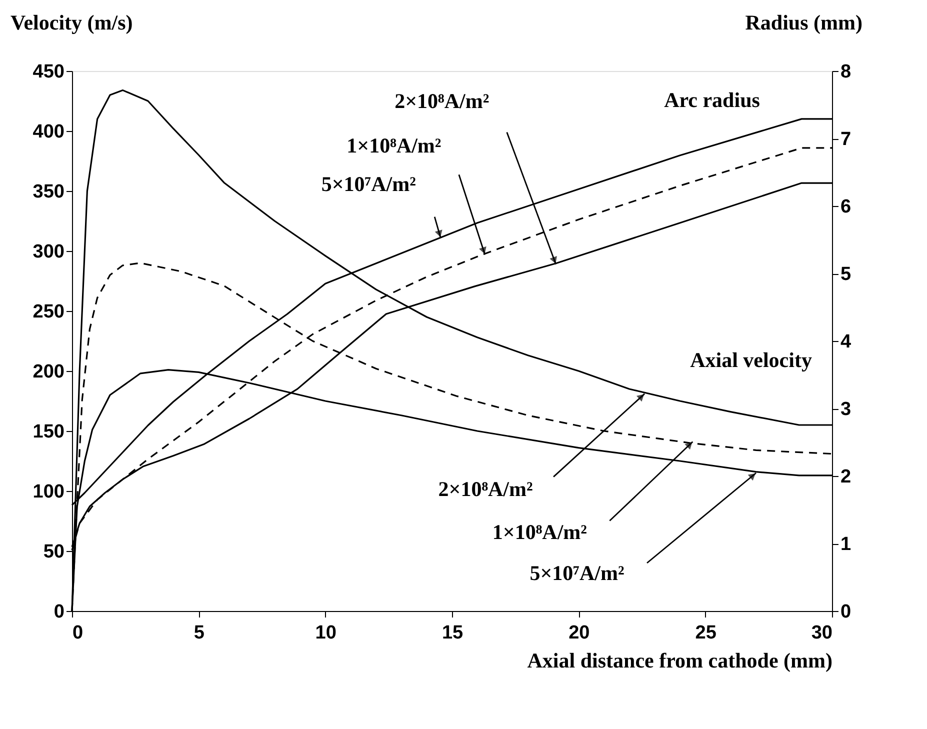  What do you see at coordinates (846, 477) in the screenshot?
I see `y2-tick-label: 2` at bounding box center [846, 477].